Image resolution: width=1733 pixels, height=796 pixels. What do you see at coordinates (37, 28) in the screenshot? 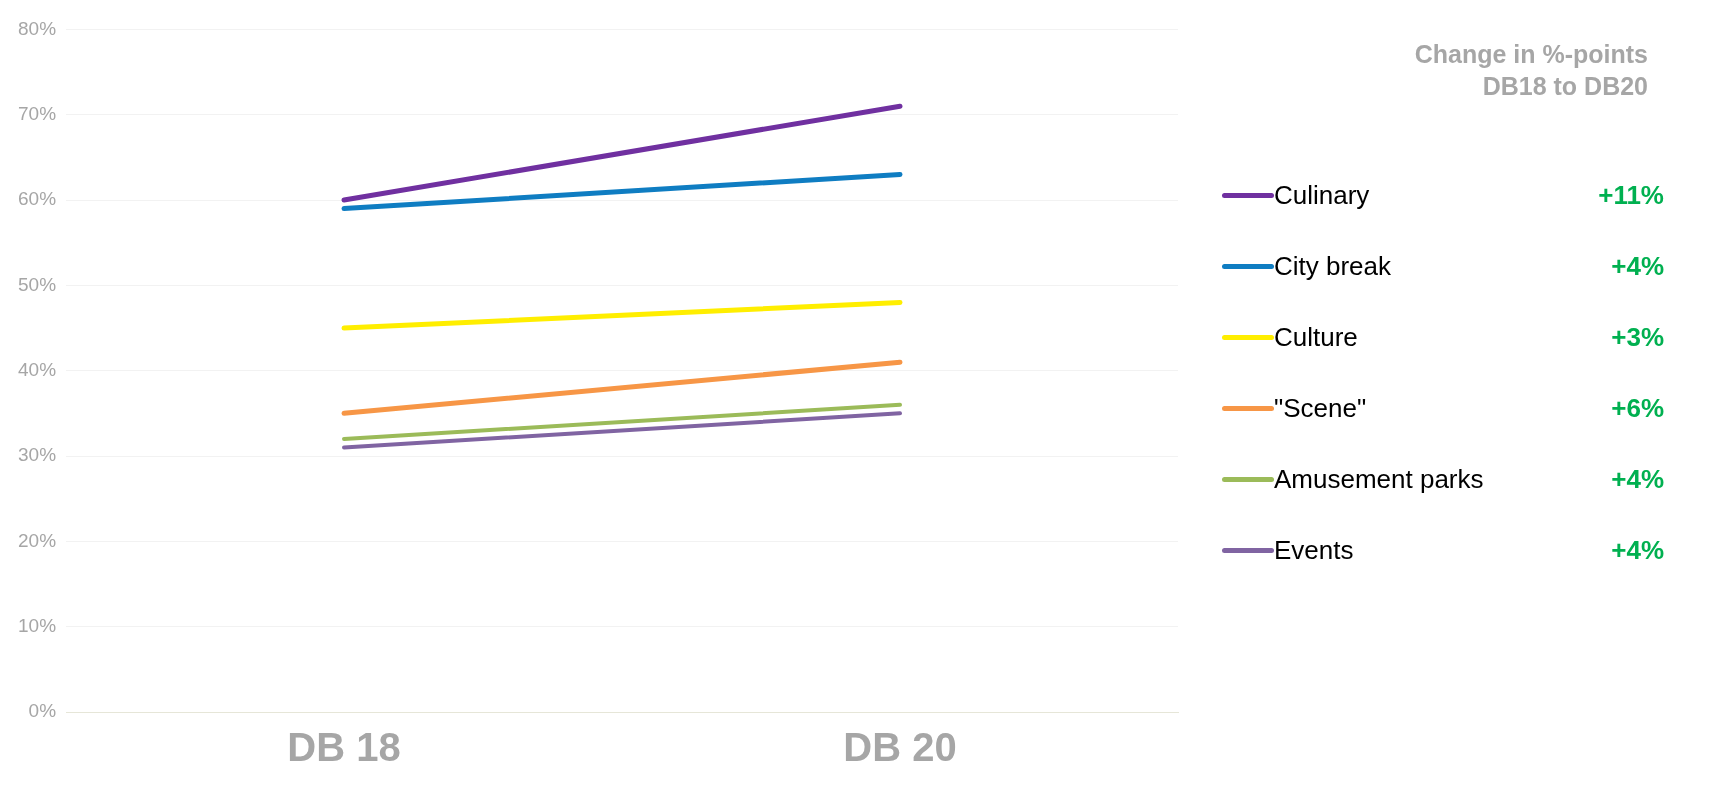
I see `y-tick-label: 80%` at bounding box center [37, 28].